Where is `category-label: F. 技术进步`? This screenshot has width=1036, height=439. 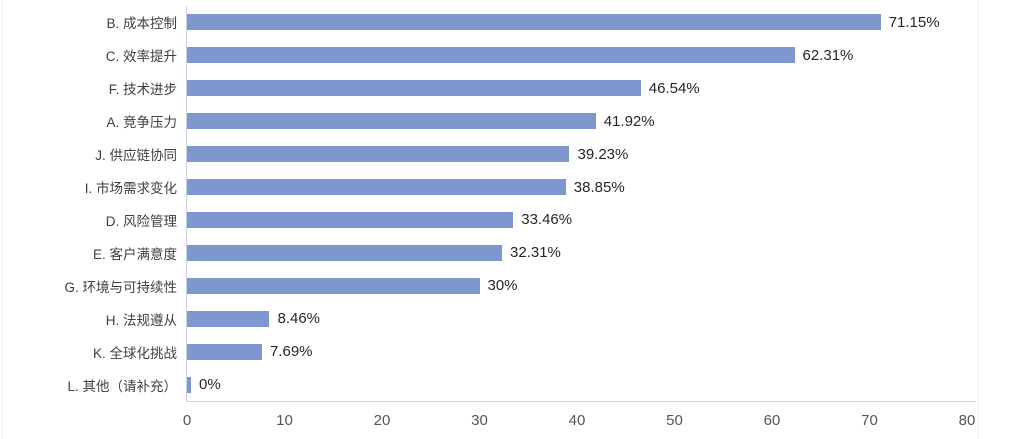 category-label: F. 技术进步 is located at coordinates (142, 90).